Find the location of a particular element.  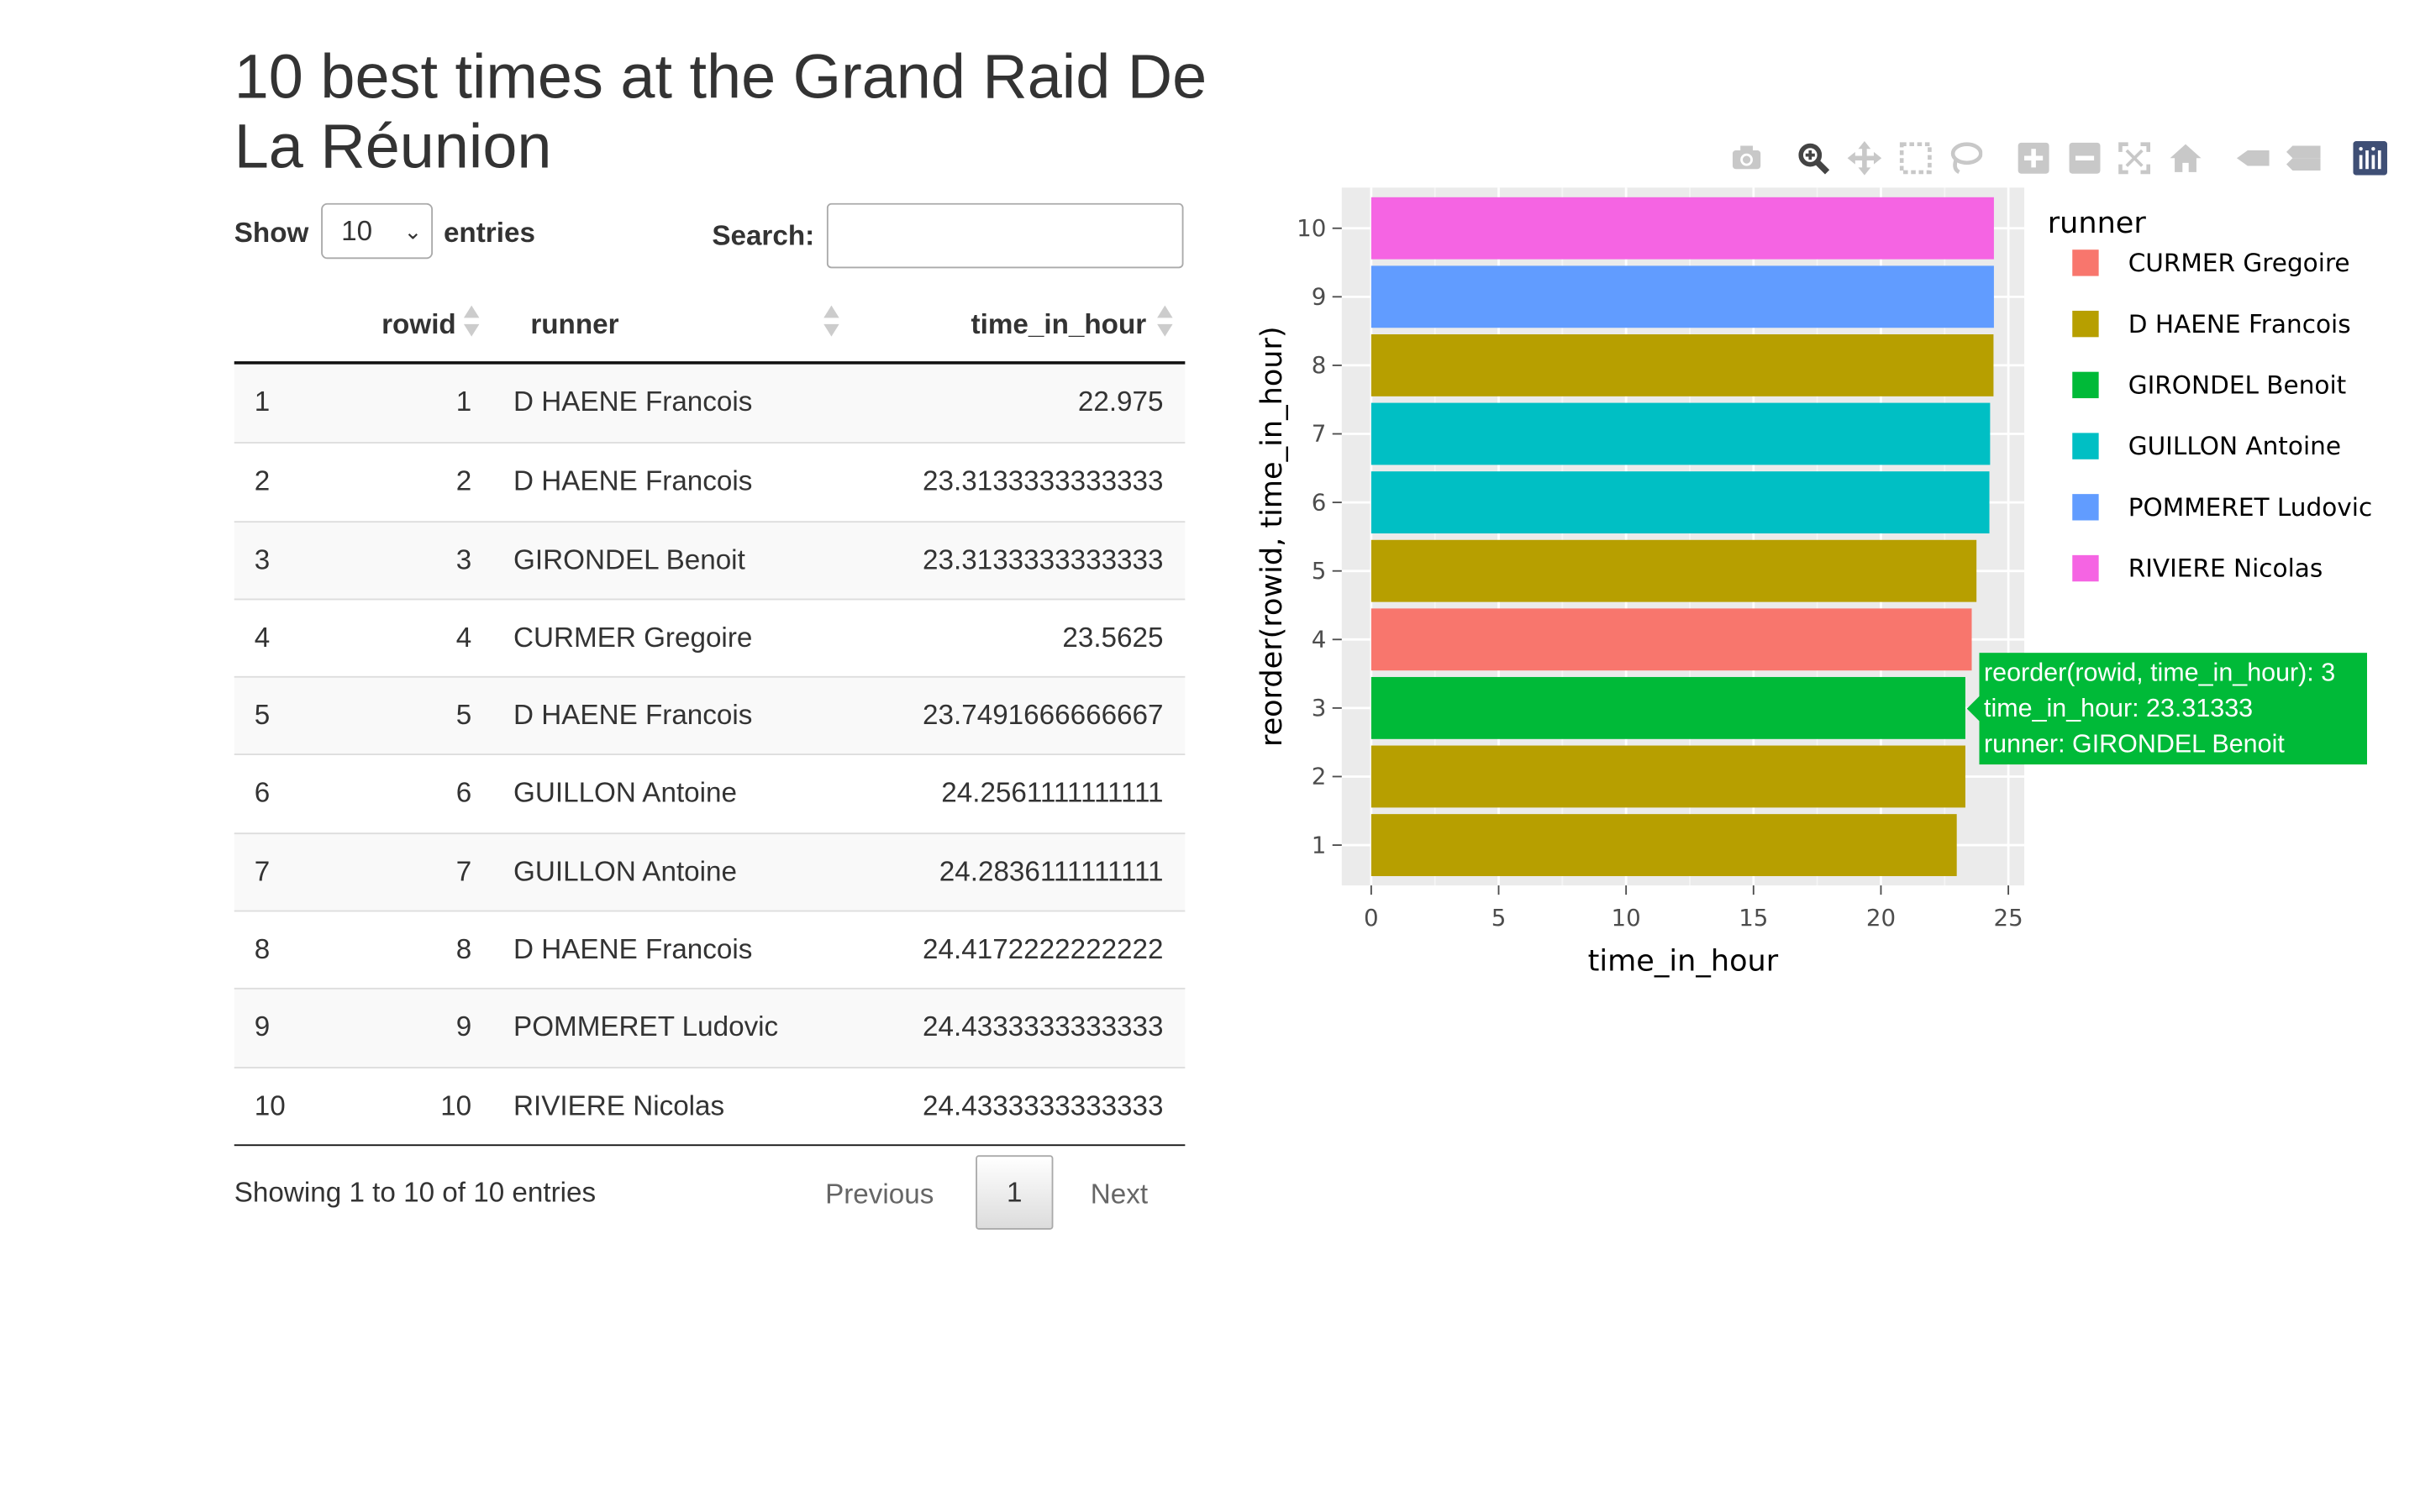

cell-index: 6 is located at coordinates (262, 793).